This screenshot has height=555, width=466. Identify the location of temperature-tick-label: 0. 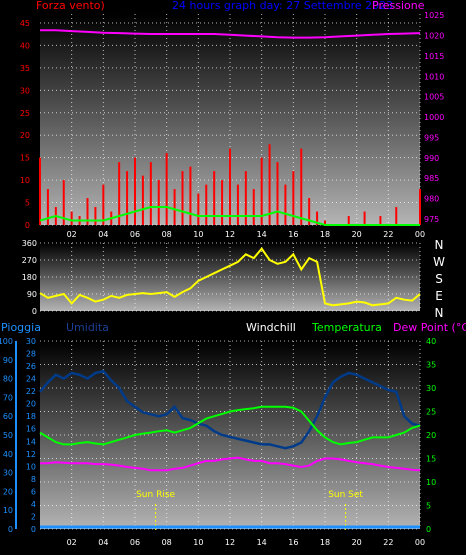
(428, 529).